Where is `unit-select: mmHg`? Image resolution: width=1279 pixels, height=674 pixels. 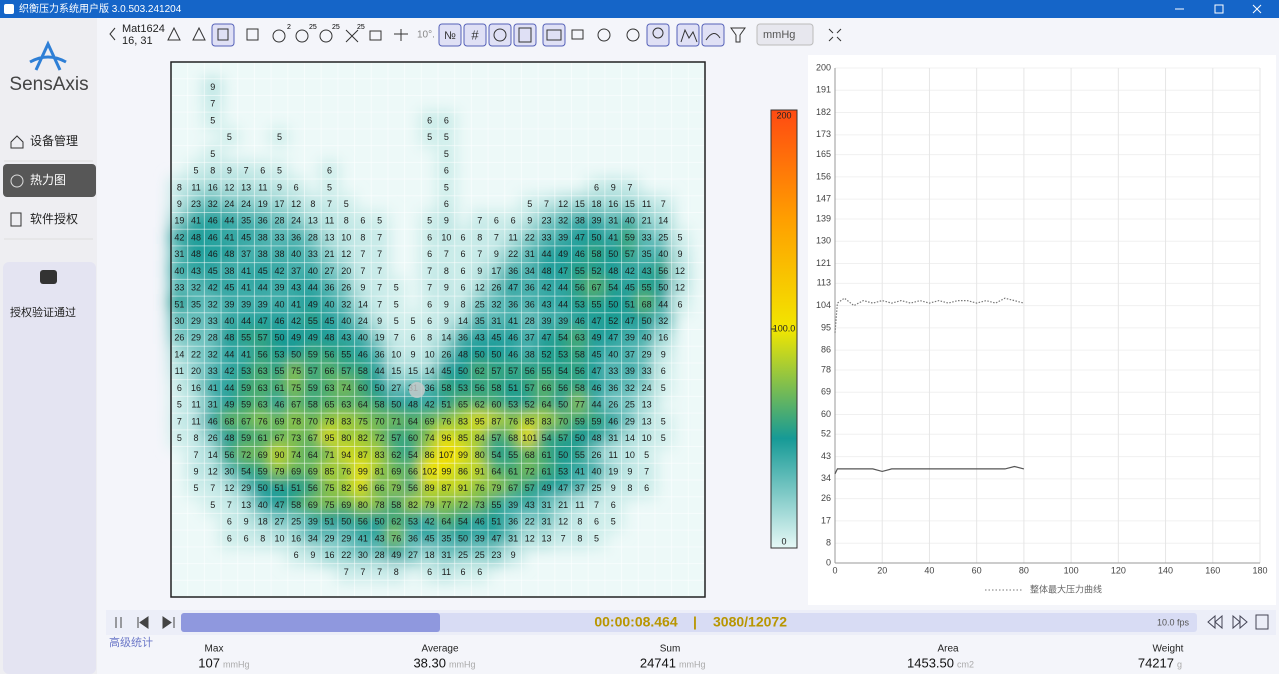 unit-select: mmHg is located at coordinates (779, 35).